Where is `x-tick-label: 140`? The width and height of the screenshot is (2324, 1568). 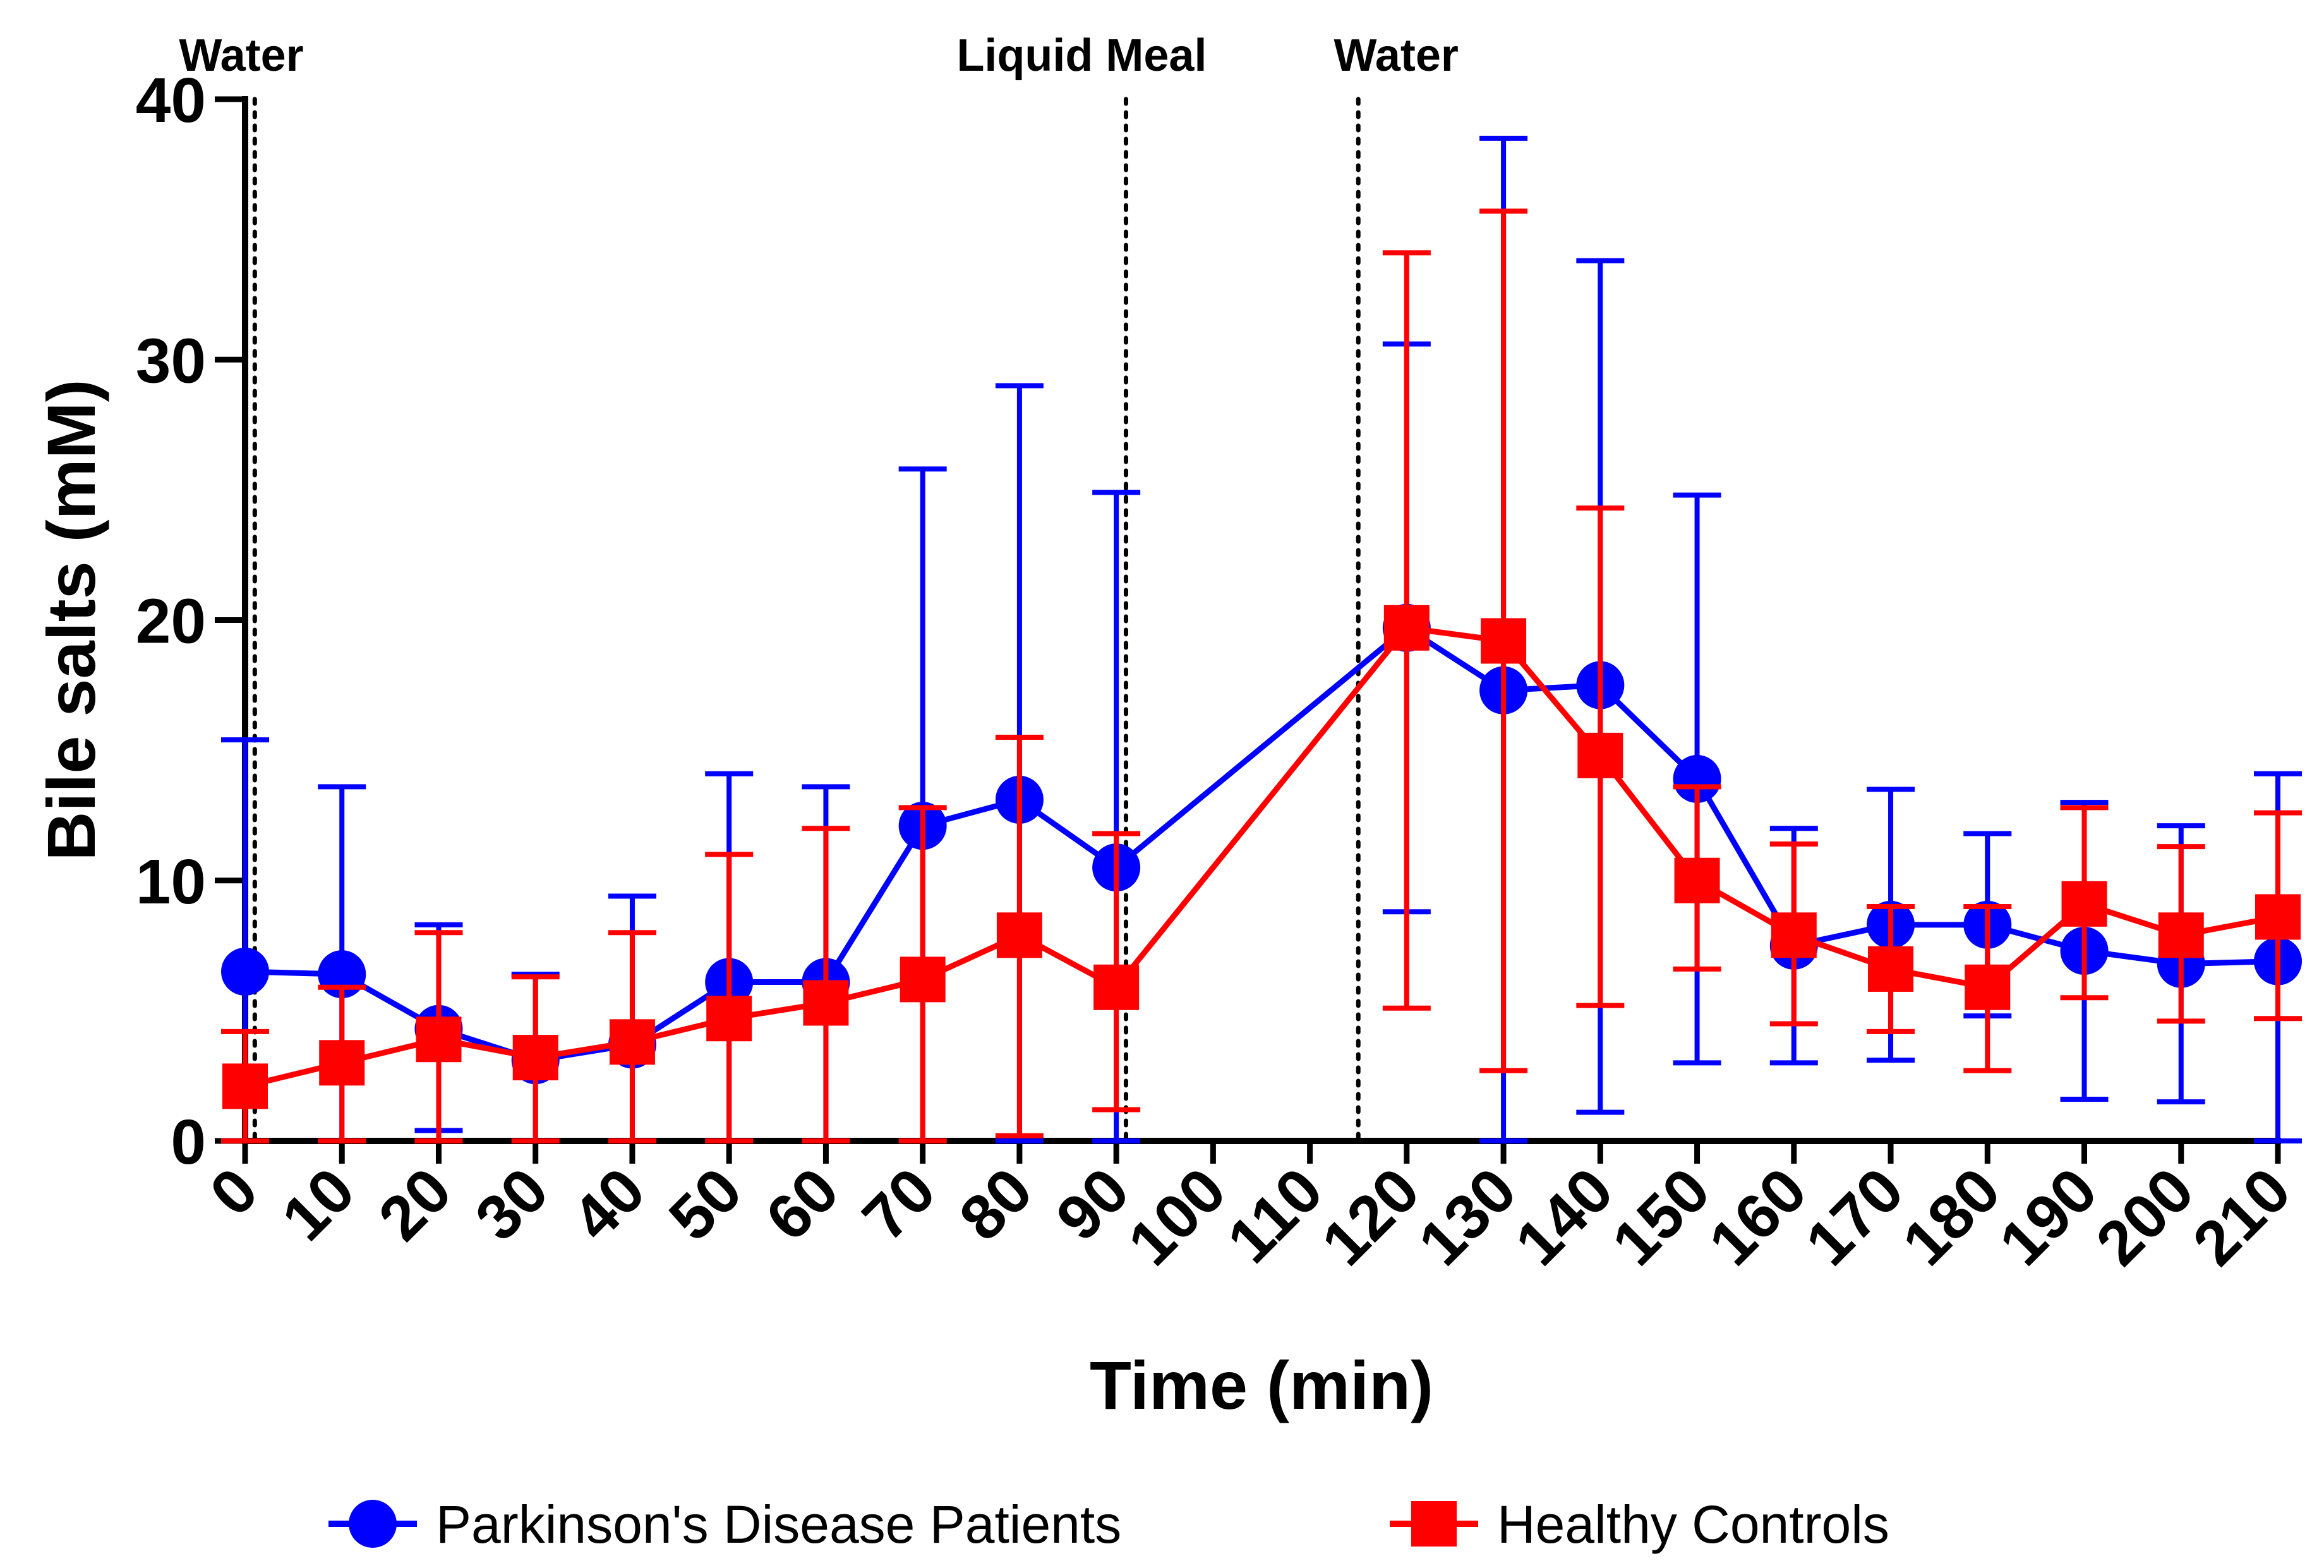 x-tick-label: 140 is located at coordinates (1564, 1216).